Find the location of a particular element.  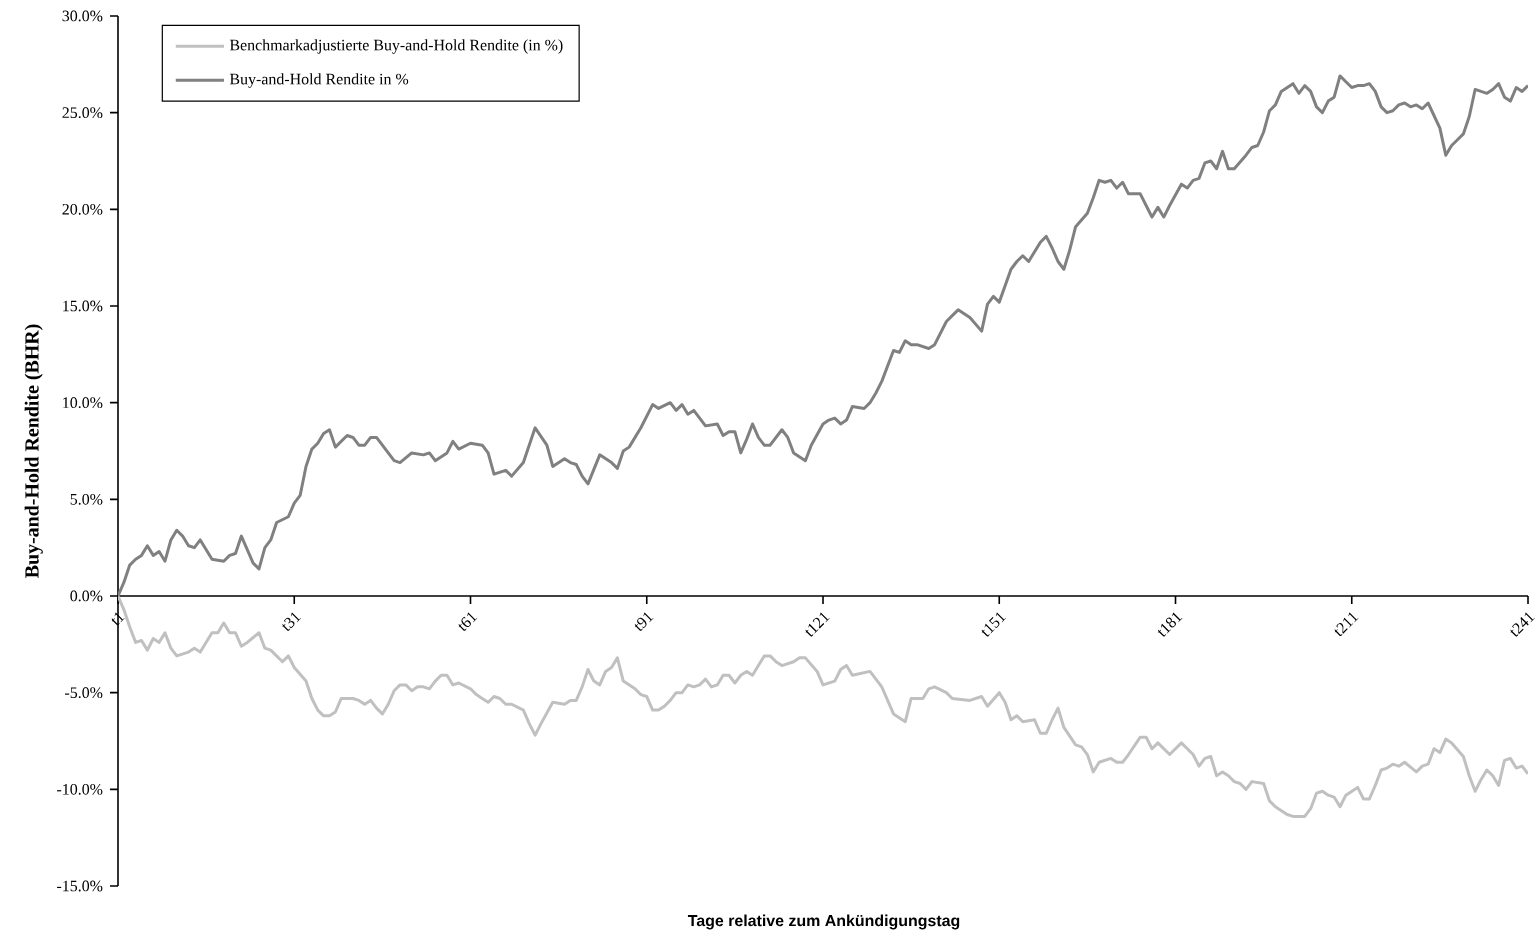

y-tick-label: 20.0% is located at coordinates (82, 209).